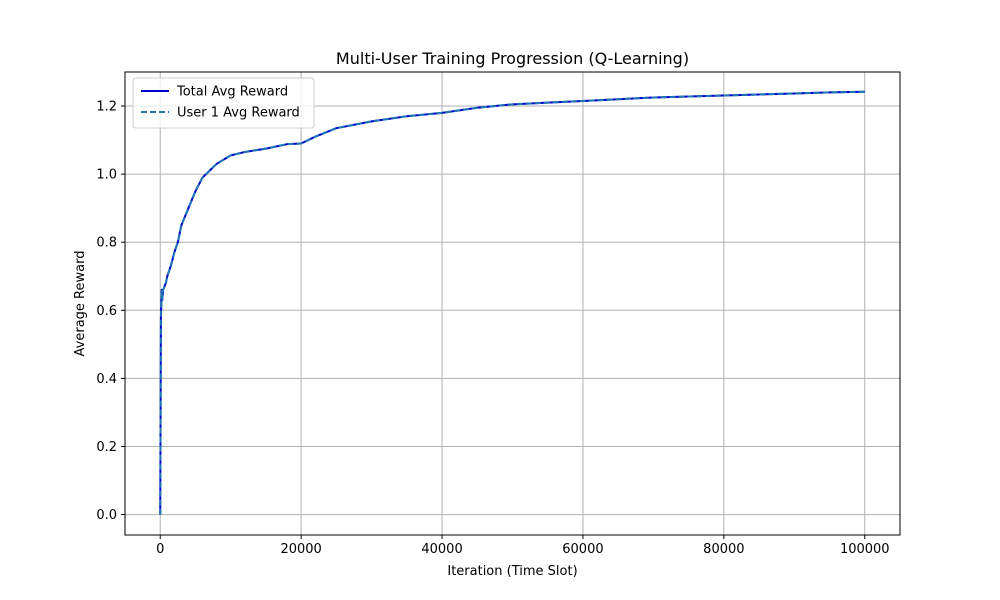 The image size is (1000, 600). I want to click on y-tick-label: 0.4, so click(106, 379).